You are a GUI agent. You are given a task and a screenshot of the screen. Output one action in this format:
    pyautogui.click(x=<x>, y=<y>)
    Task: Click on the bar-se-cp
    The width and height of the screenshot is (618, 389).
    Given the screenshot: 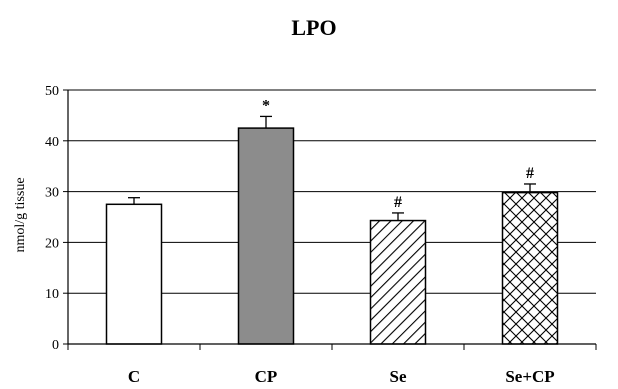 What is the action you would take?
    pyautogui.click(x=530, y=268)
    